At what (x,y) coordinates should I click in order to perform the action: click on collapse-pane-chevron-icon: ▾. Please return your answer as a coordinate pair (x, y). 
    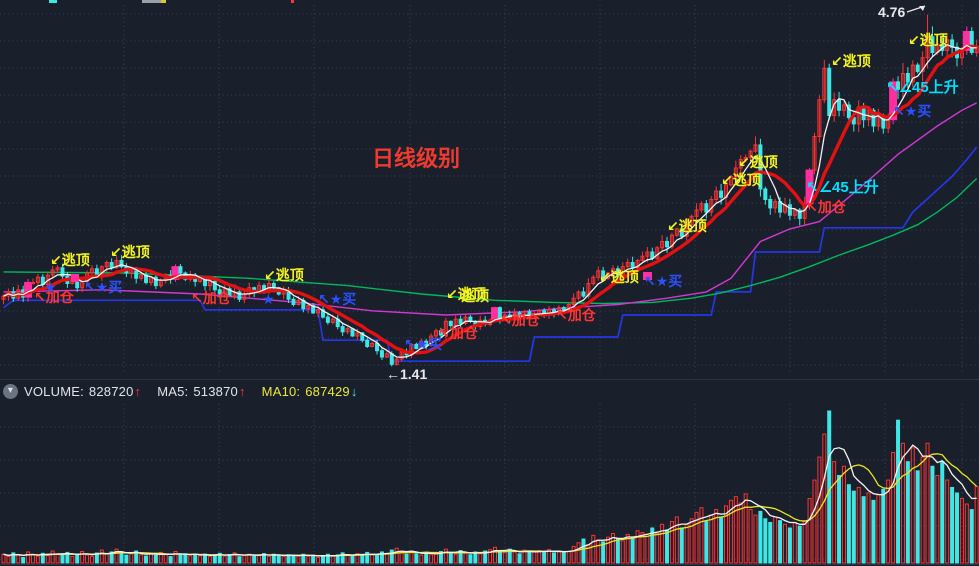
    Looking at the image, I should click on (10, 391).